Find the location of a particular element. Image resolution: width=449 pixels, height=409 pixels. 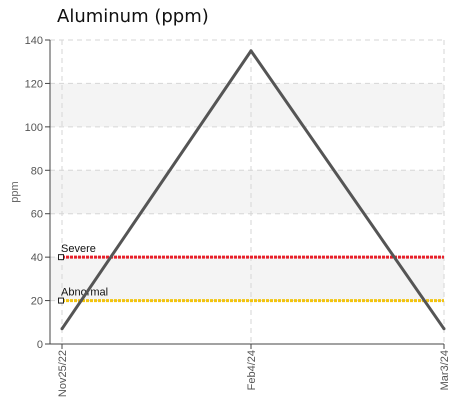

y-tick-label: 60 is located at coordinates (37, 215).